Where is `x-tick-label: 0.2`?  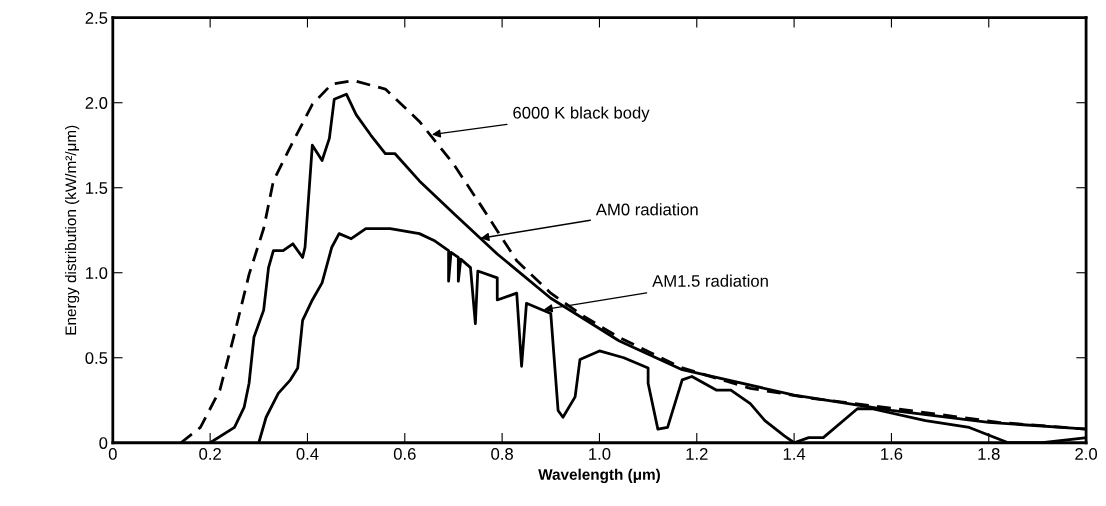 x-tick-label: 0.2 is located at coordinates (210, 454).